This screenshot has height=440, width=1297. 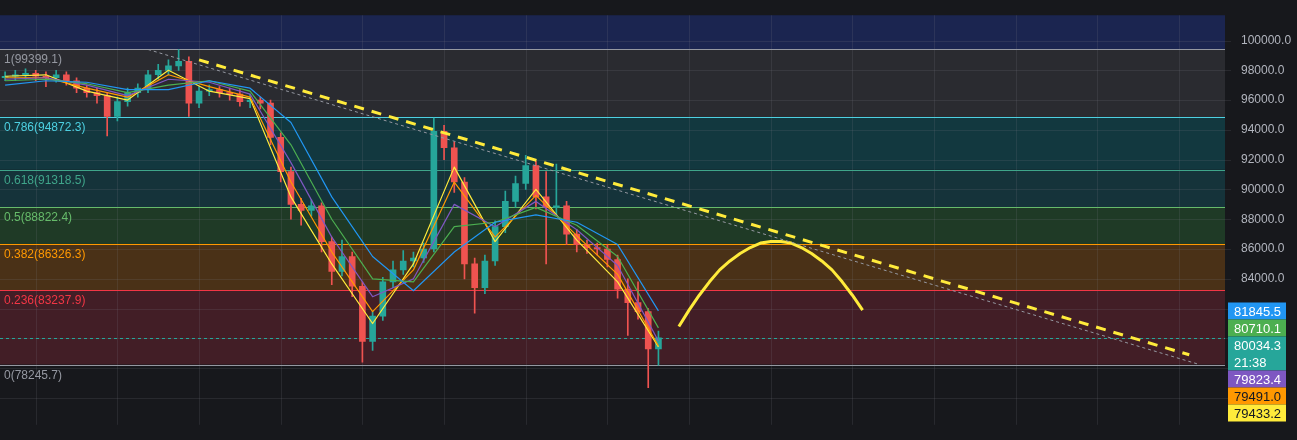 I want to click on text: 79823.4, so click(x=1257, y=379).